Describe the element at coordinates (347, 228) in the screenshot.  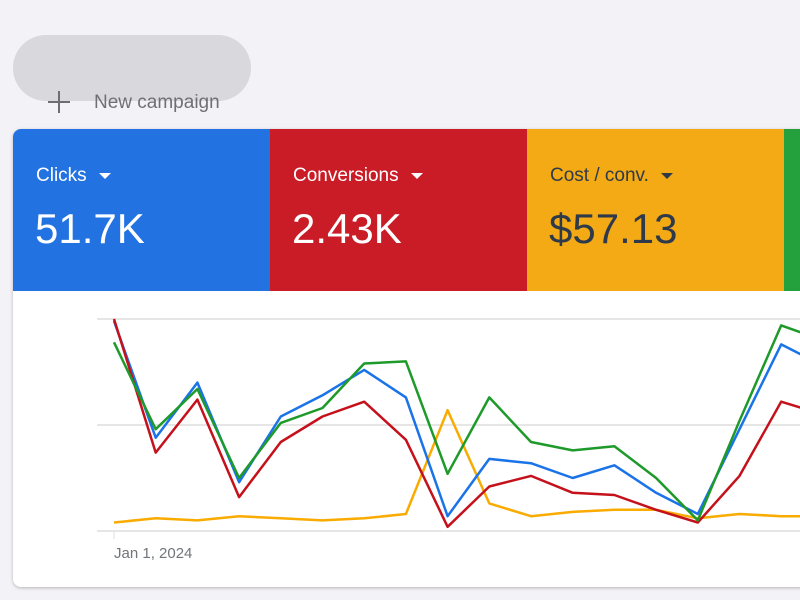
I see `metric-value: 2.43K` at that location.